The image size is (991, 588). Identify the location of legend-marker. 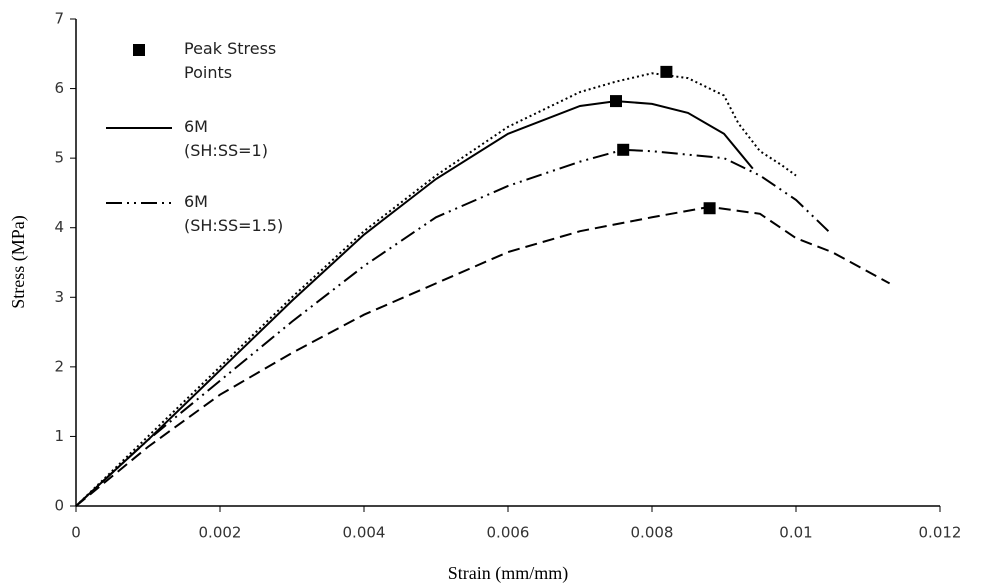
(139, 50).